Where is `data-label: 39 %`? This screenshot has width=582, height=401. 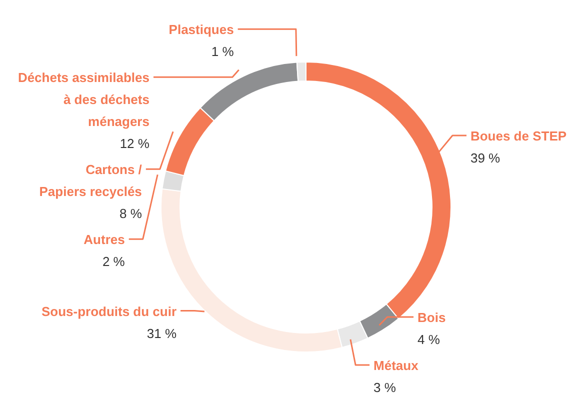 data-label: 39 % is located at coordinates (485, 158).